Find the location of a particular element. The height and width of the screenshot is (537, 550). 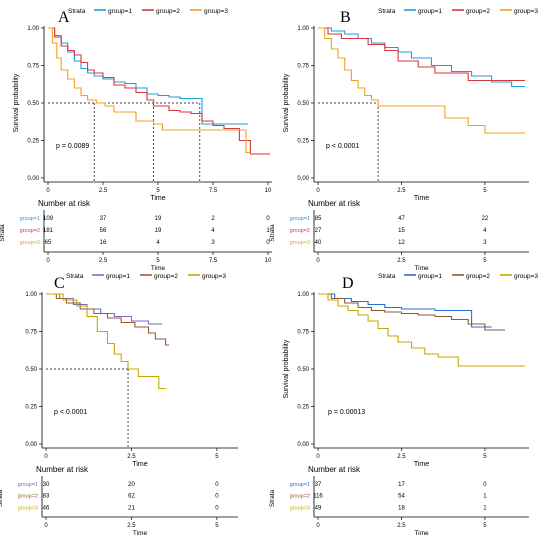

risk-x-tick-label: 7.5 is located at coordinates (213, 261).